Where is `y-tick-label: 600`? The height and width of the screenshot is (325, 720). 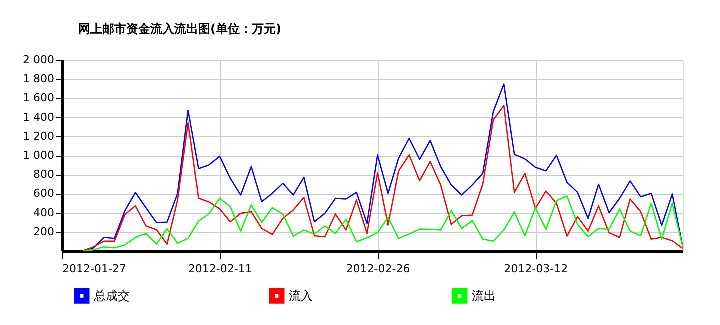
y-tick-label: 600 is located at coordinates (44, 193).